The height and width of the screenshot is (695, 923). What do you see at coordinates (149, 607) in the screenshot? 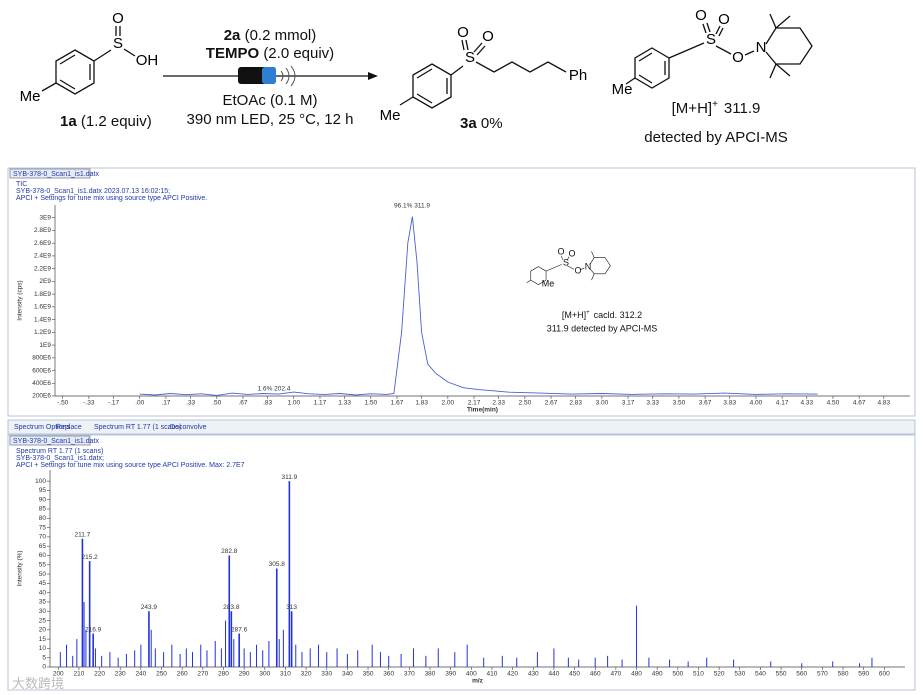
I see `peak-label: 243.9` at bounding box center [149, 607].